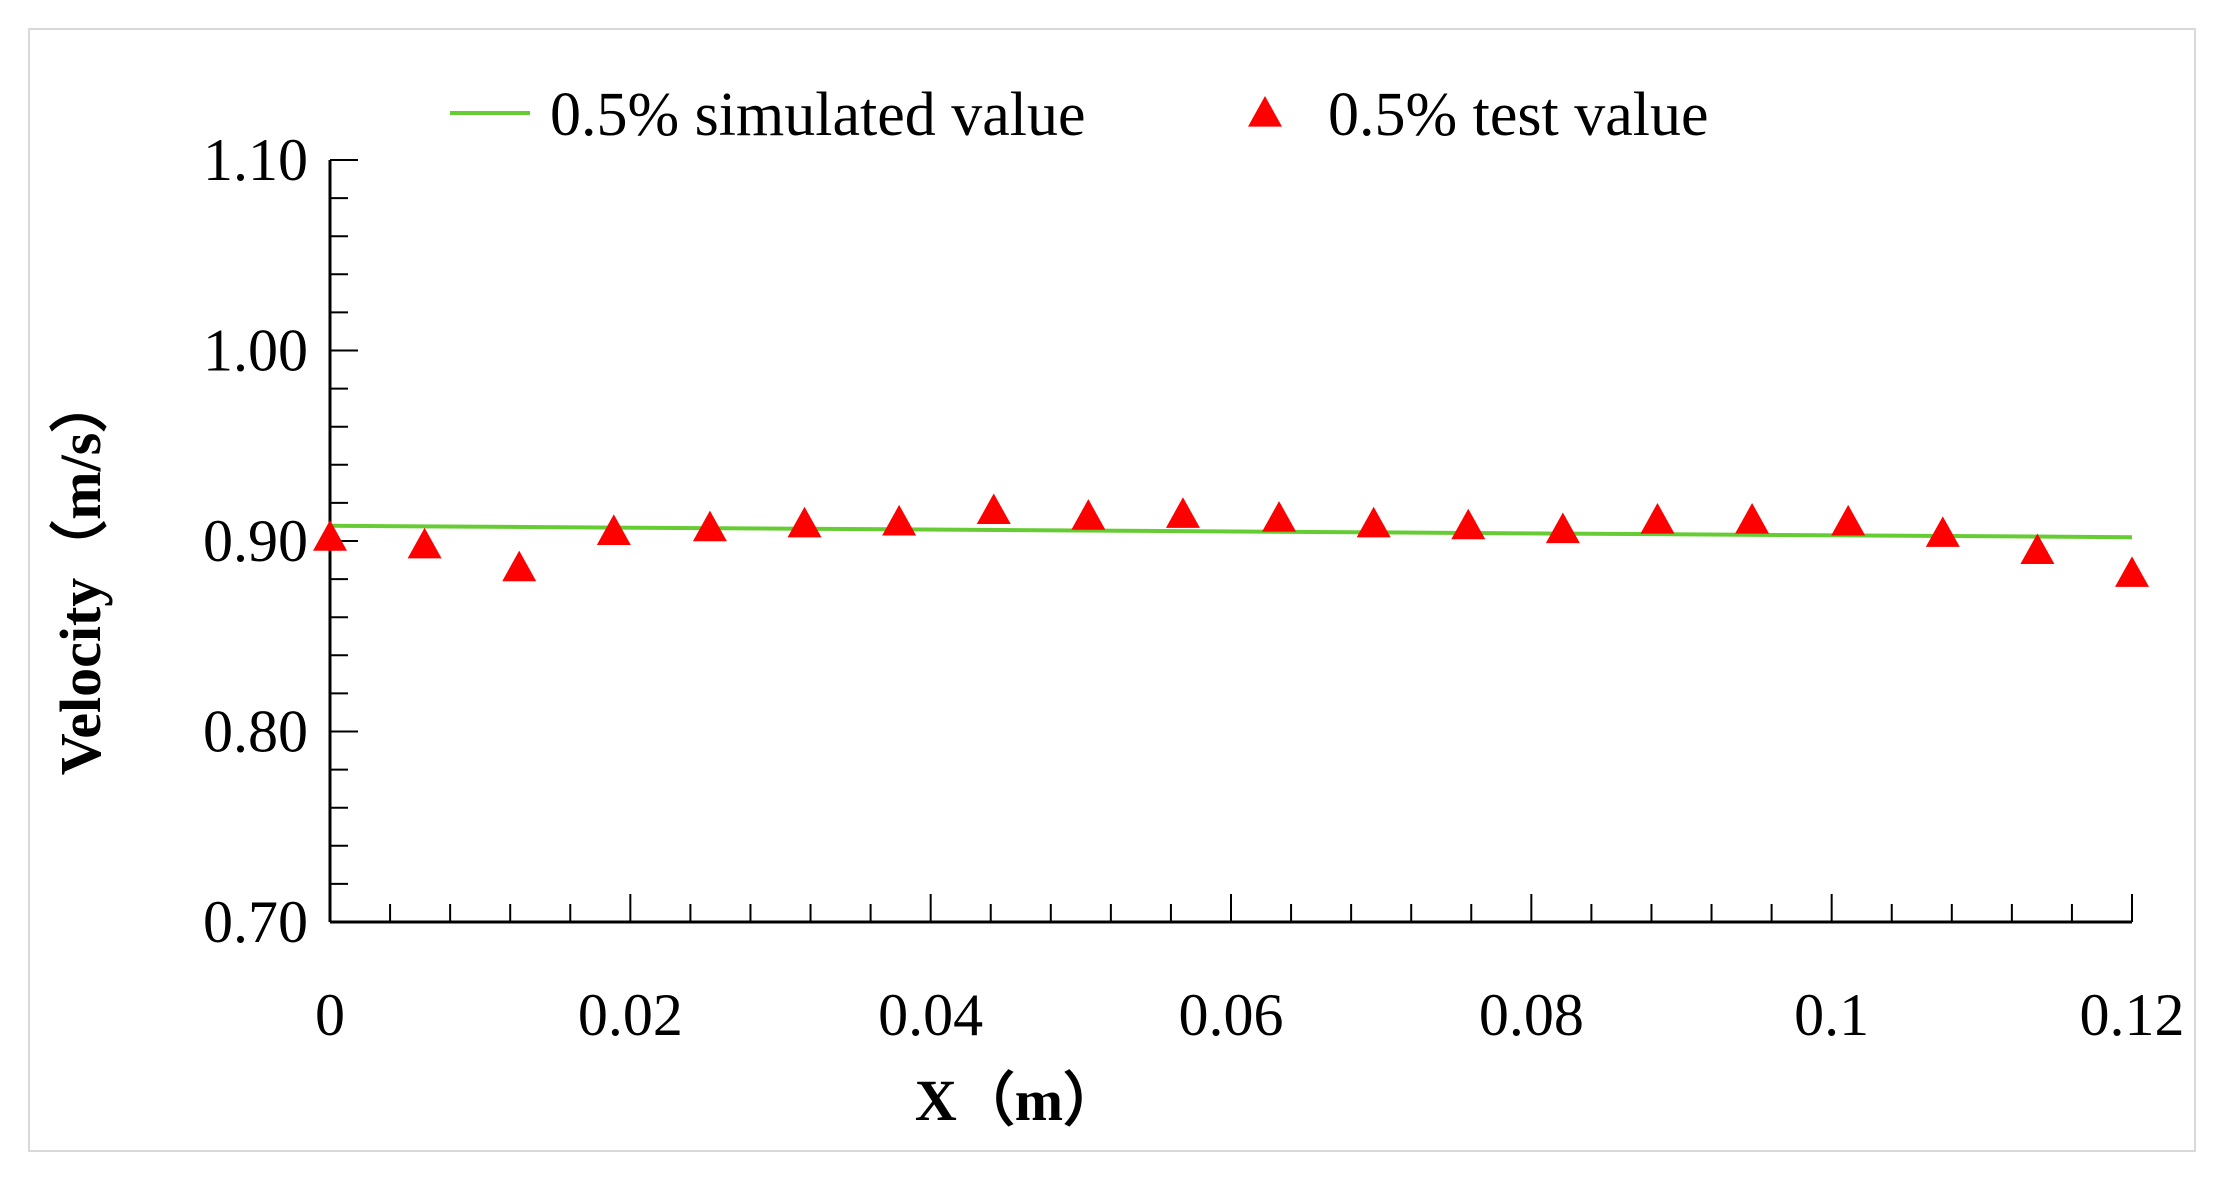 Image resolution: width=2226 pixels, height=1182 pixels. I want to click on y-axis-title: Velocity（m/s）, so click(80, 575).